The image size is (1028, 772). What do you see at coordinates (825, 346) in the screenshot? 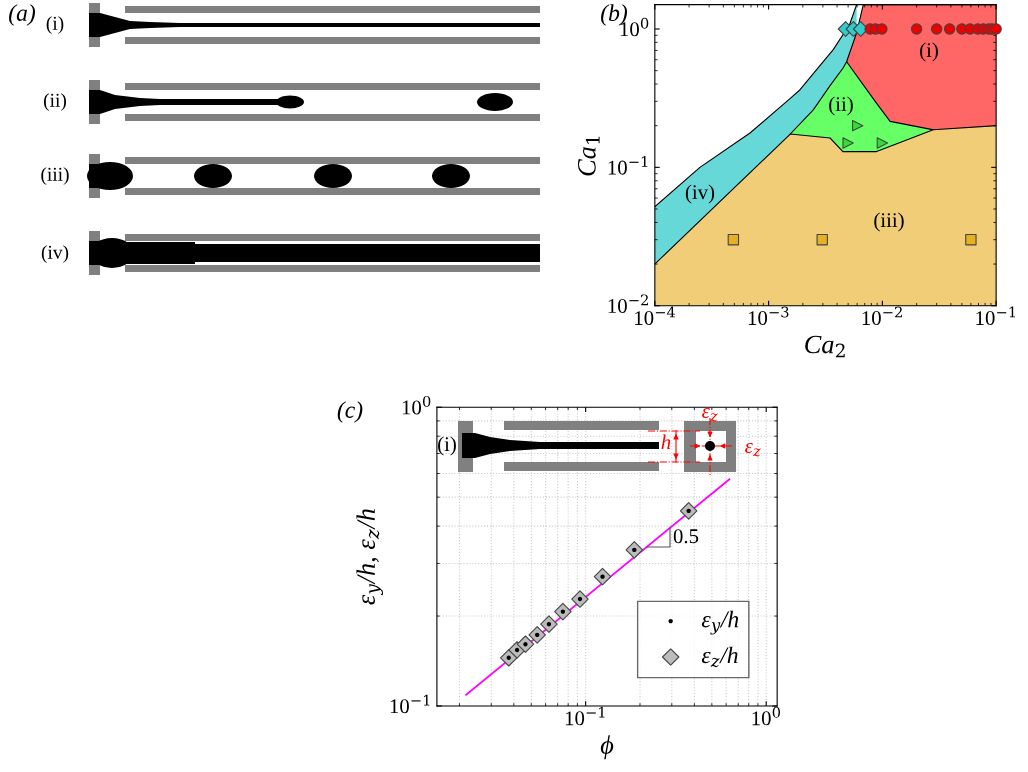
I see `x-axis-title: Ca$_{2}$` at bounding box center [825, 346].